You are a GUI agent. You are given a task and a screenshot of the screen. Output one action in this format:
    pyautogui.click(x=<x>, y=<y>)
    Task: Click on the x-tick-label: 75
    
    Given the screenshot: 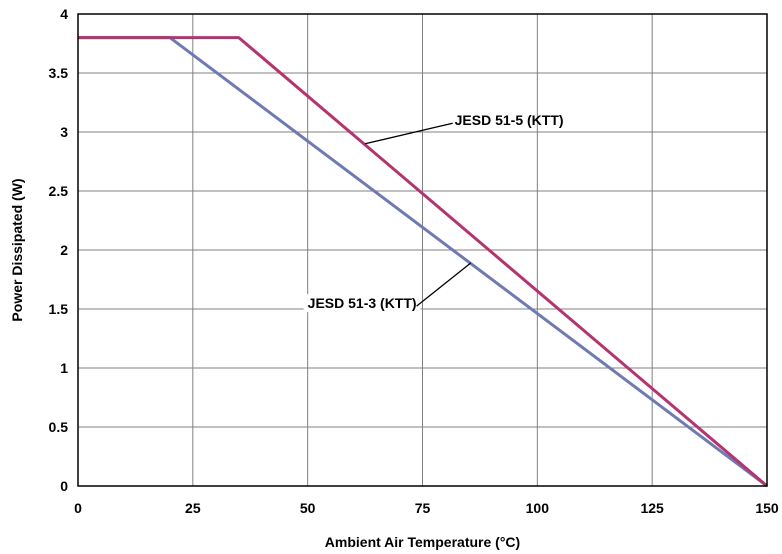 What is the action you would take?
    pyautogui.click(x=423, y=508)
    